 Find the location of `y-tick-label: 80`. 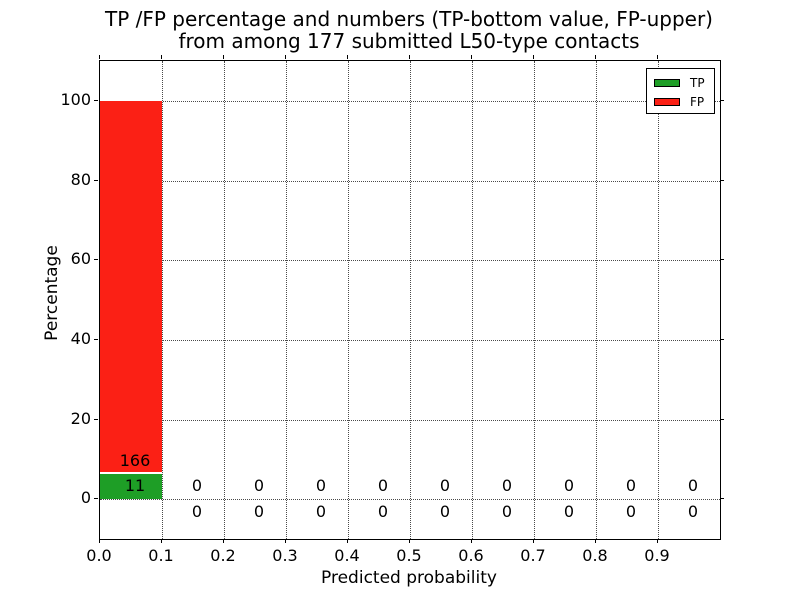

y-tick-label: 80 is located at coordinates (80, 179).